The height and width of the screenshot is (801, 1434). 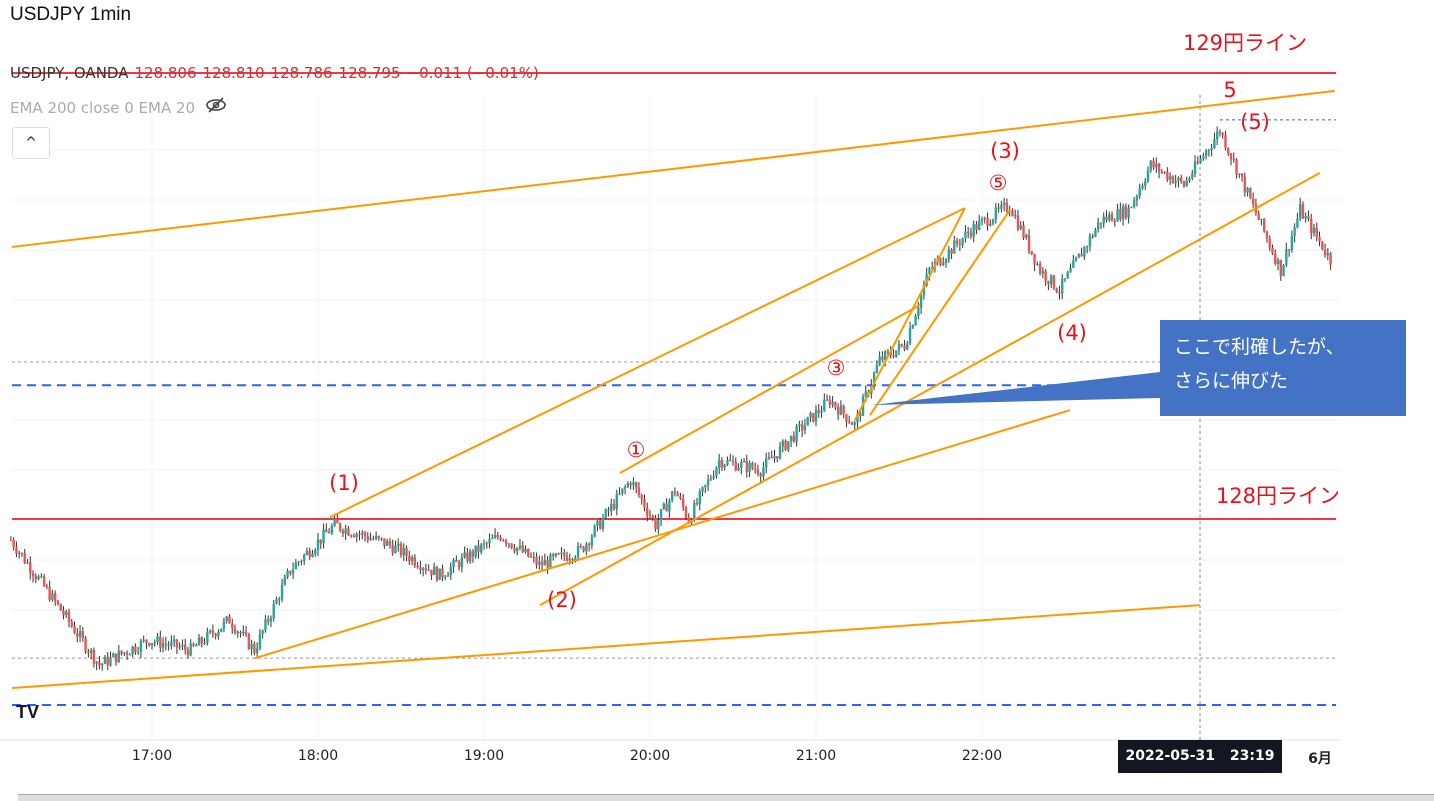 I want to click on crosshair-time: 23:19, so click(x=1252, y=756).